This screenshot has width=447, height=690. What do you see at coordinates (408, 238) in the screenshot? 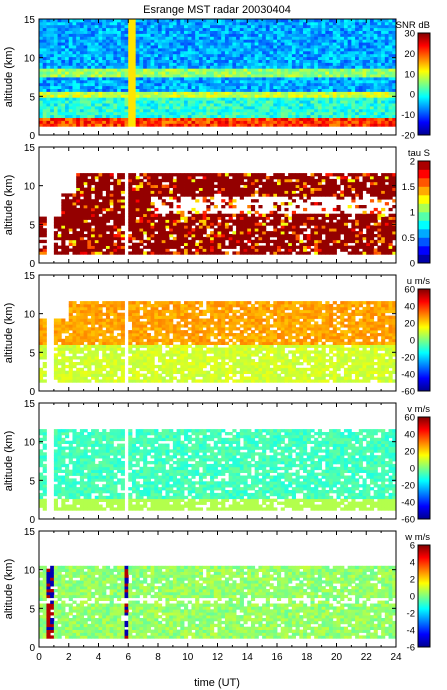
I see `colorbar-tick-label: 0.5` at bounding box center [408, 238].